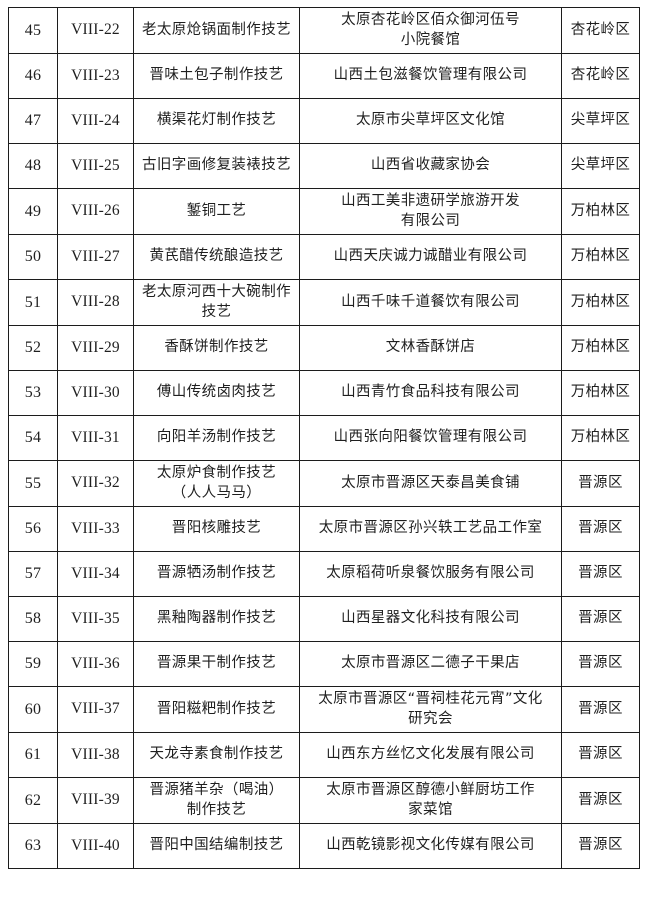 The width and height of the screenshot is (647, 902). What do you see at coordinates (33, 619) in the screenshot?
I see `cell-index: 58` at bounding box center [33, 619].